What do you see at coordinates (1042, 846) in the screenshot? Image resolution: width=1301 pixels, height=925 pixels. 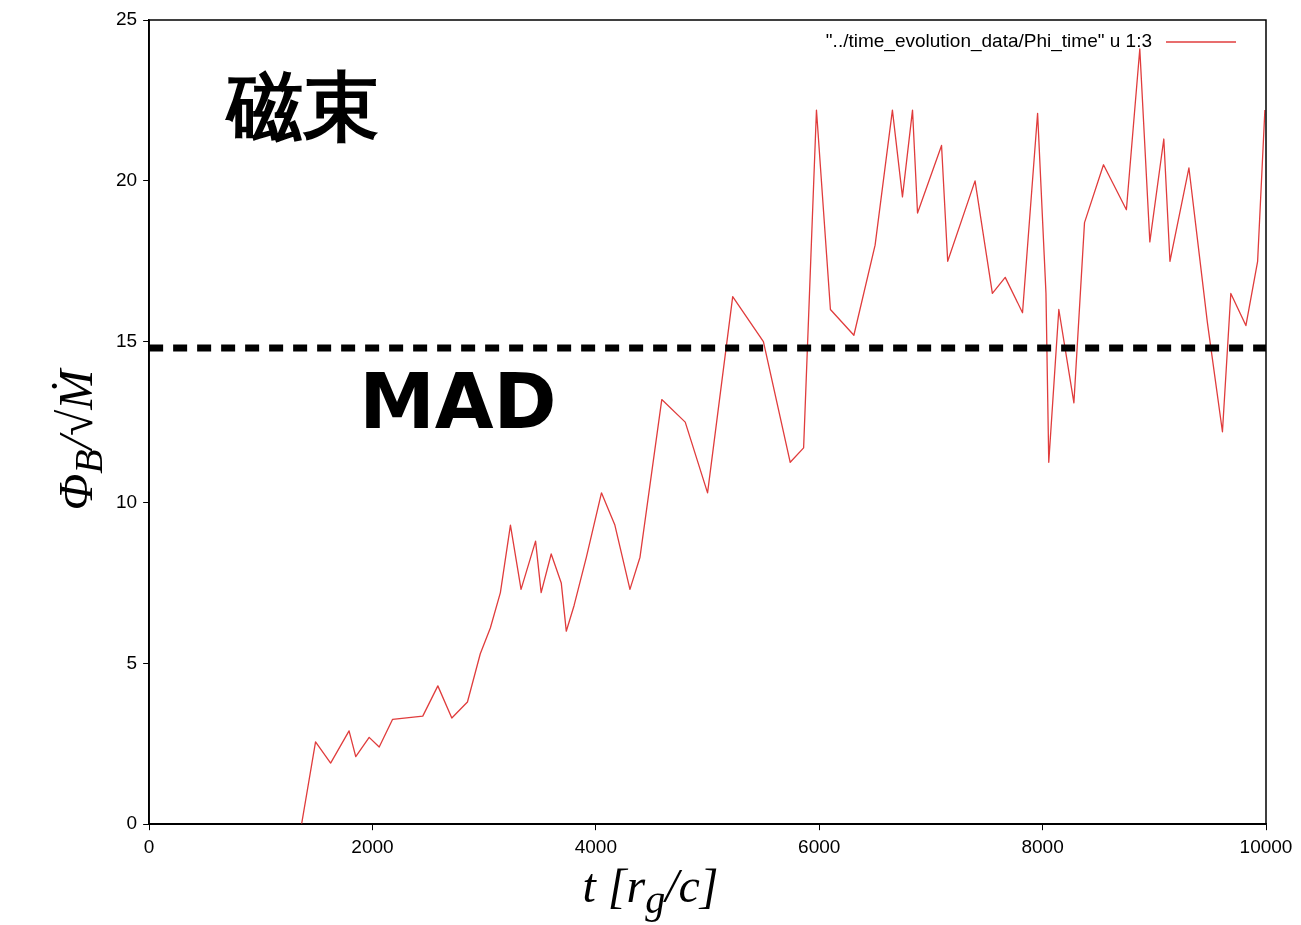 I see `x-tick-label: 8000` at bounding box center [1042, 846].